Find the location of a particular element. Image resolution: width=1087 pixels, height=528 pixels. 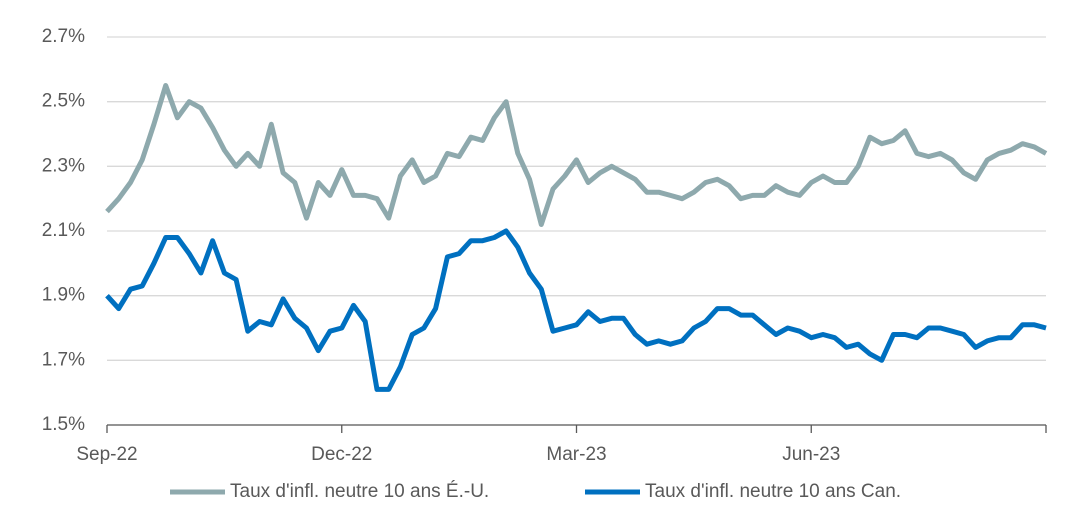

y-tick-label: 2.5% is located at coordinates (63, 101).